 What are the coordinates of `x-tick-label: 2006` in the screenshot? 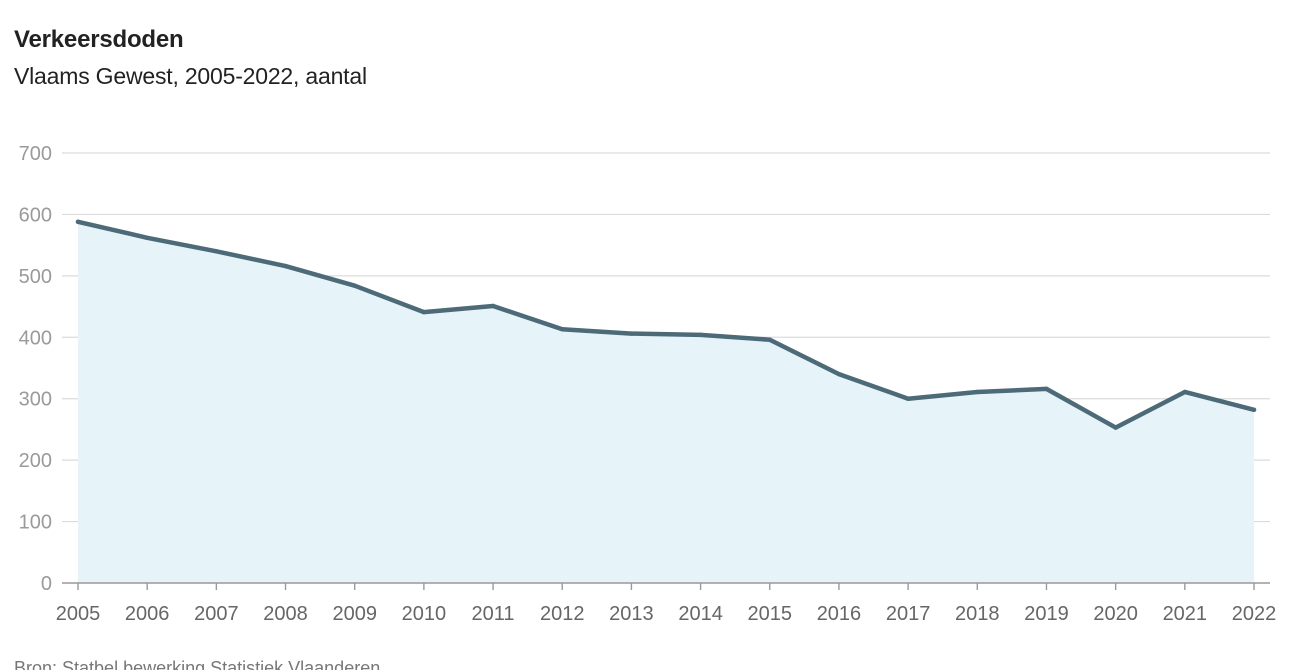 It's located at (147, 614).